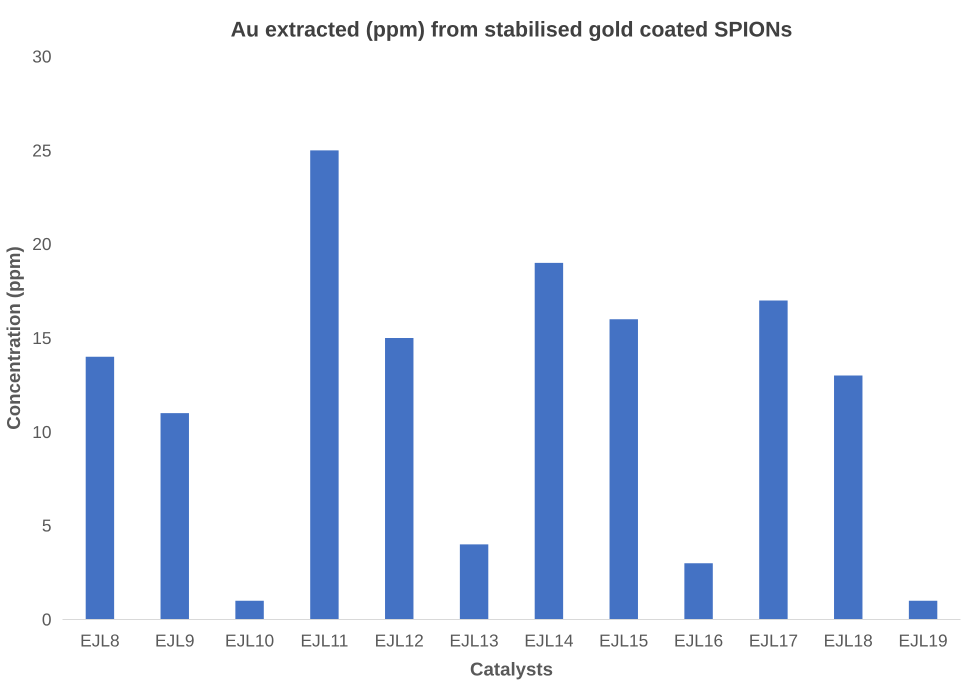  What do you see at coordinates (42, 150) in the screenshot?
I see `y-tick-label: 25` at bounding box center [42, 150].